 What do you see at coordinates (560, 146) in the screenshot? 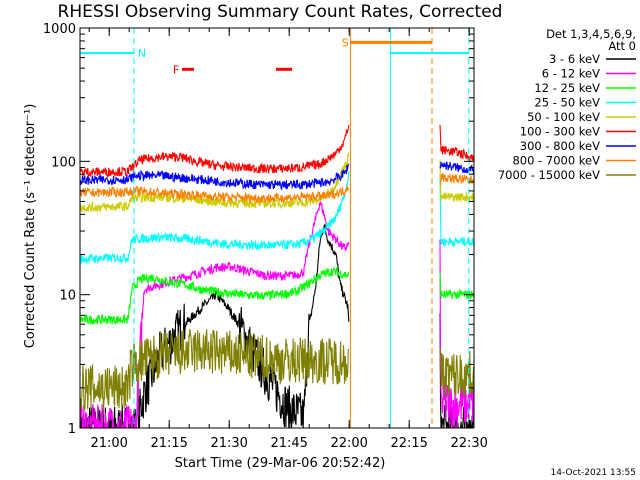
I see `legend-label-6: 300 - 800 keV` at bounding box center [560, 146].